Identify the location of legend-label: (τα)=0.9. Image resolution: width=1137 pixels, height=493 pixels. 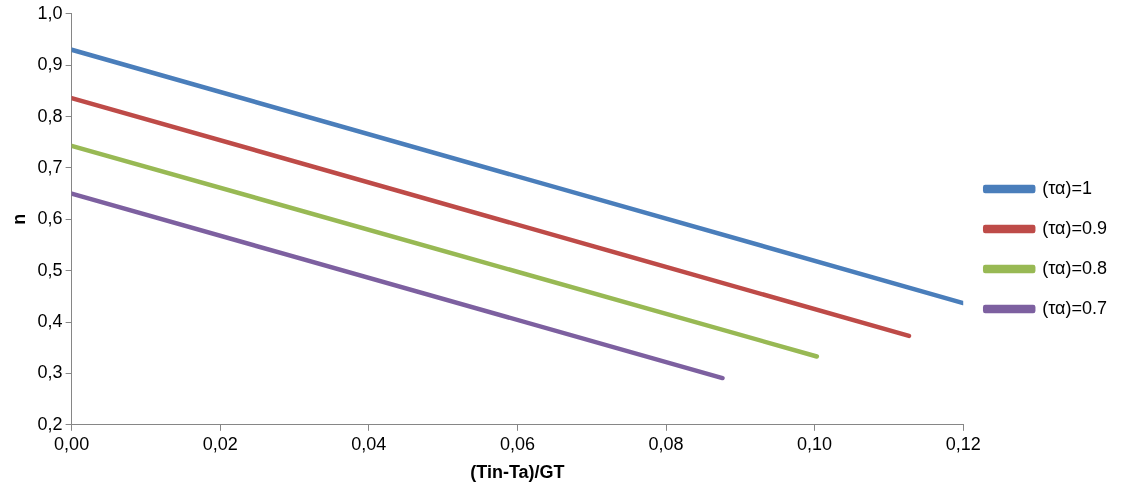
(1075, 227).